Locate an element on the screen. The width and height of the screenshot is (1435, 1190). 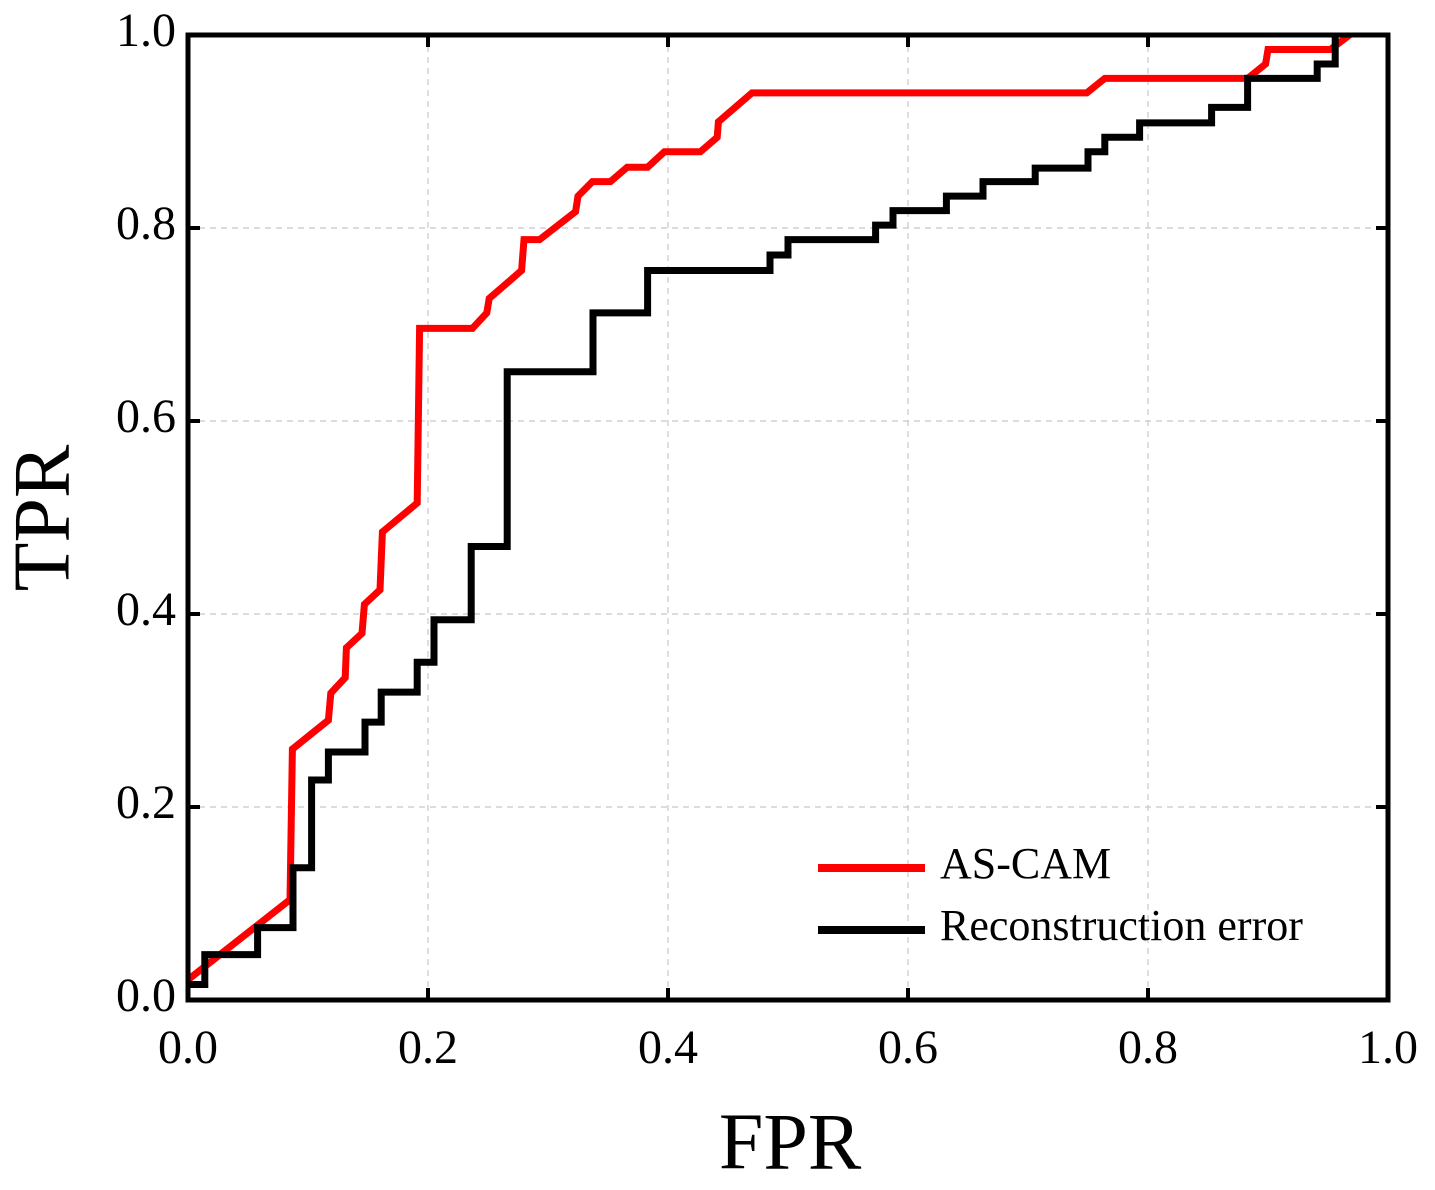
x-tick-label: 0.4 is located at coordinates (668, 1047).